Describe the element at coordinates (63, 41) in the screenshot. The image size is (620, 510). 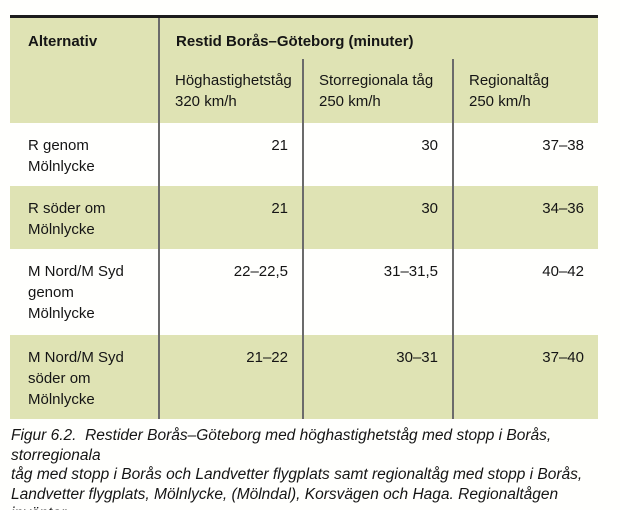
I see `column-header-alternativ: Alternativ` at that location.